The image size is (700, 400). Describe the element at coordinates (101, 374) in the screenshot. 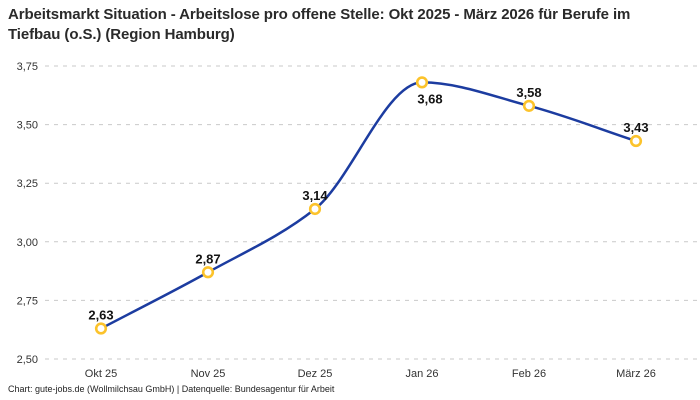

I see `x-axis-tick-label: Okt 25` at that location.